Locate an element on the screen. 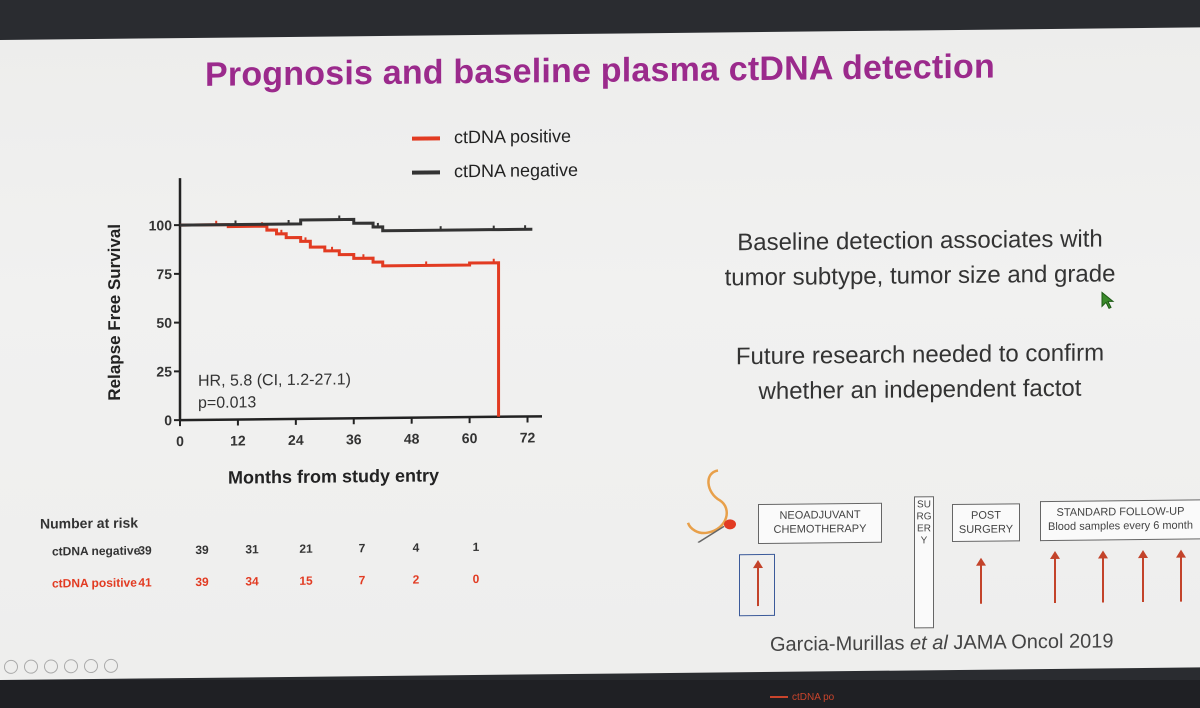 This screenshot has height=708, width=1200. risk-value: 0 is located at coordinates (476, 579).